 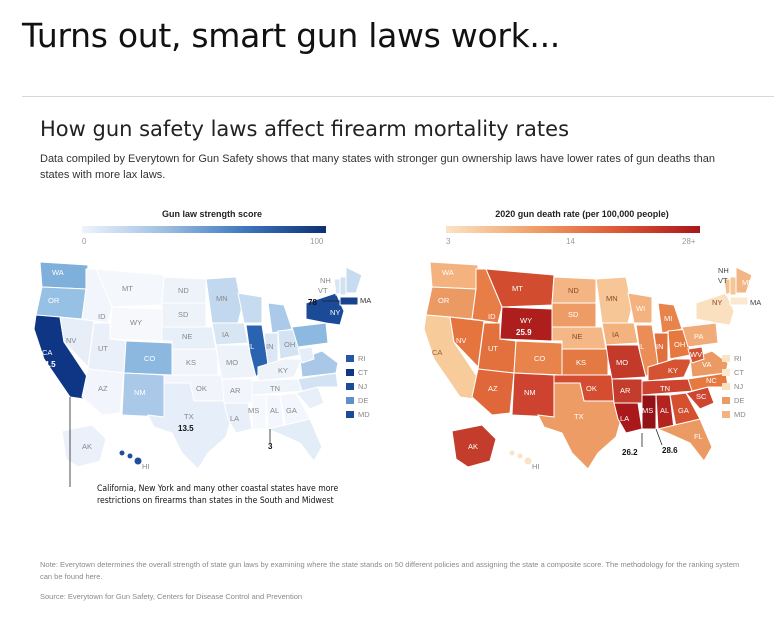 What do you see at coordinates (48, 364) in the screenshot?
I see `left-value-ca: 84.5` at bounding box center [48, 364].